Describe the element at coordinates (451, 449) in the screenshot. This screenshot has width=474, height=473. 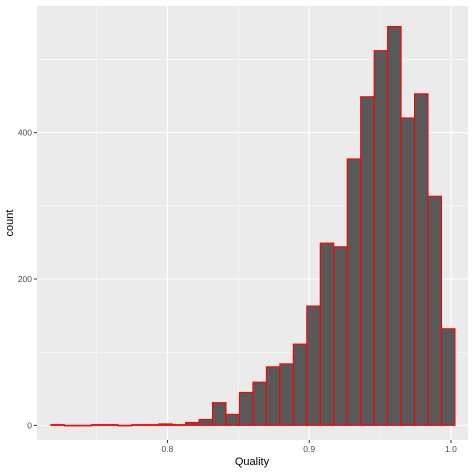
I see `x-tick-label: 1.0` at that location.